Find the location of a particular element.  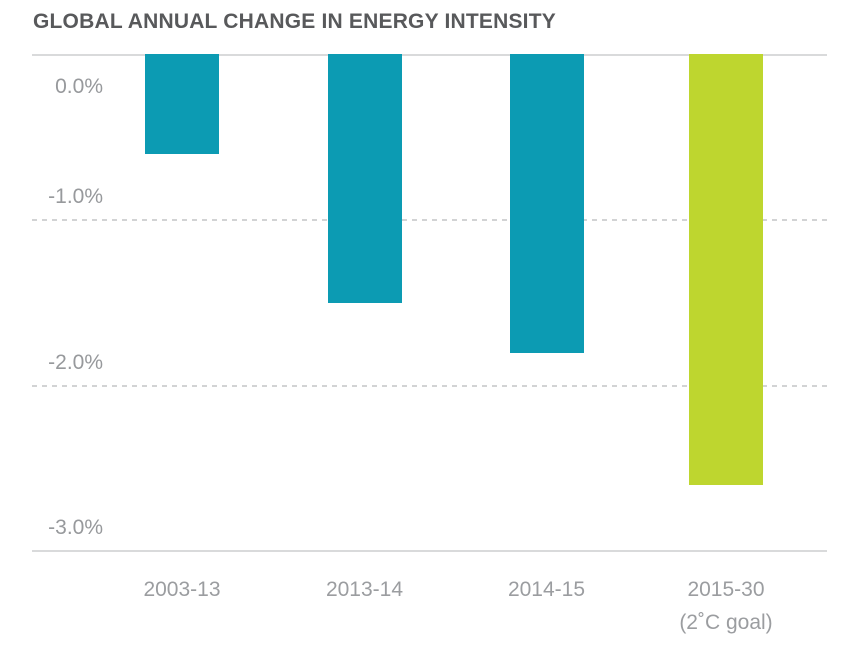

chart-title: GLOBAL ANNUAL CHANGE IN ENERGY INTENSITY is located at coordinates (294, 21).